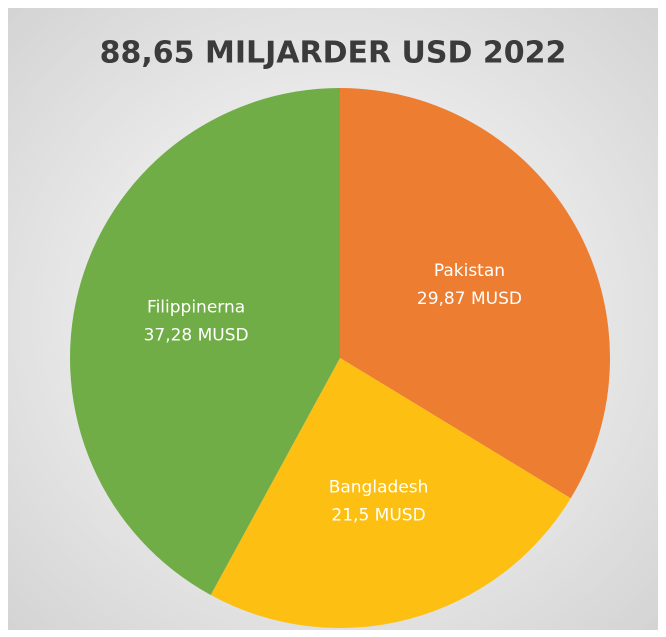 The image size is (666, 637). What do you see at coordinates (379, 487) in the screenshot?
I see `slice-category-label: Bangladesh` at bounding box center [379, 487].